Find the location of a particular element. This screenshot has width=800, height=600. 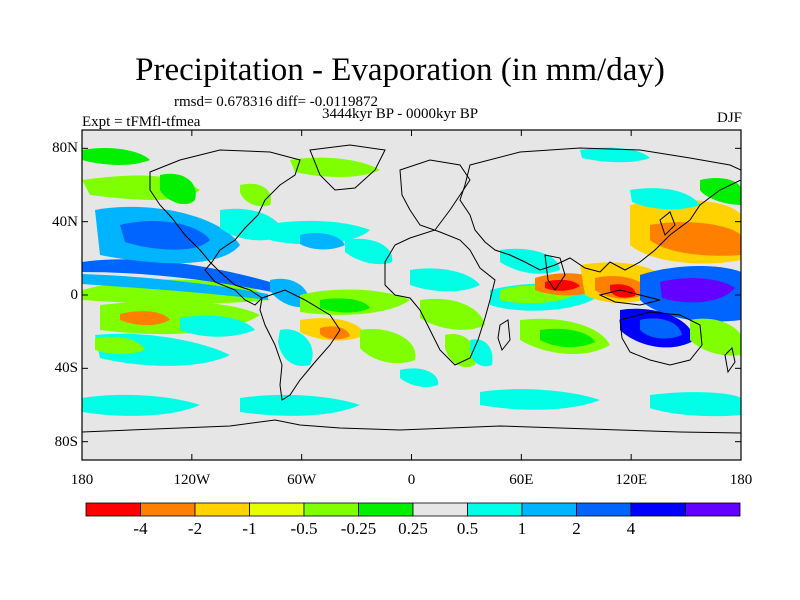

colorbar-label: -0.25 is located at coordinates (358, 528).